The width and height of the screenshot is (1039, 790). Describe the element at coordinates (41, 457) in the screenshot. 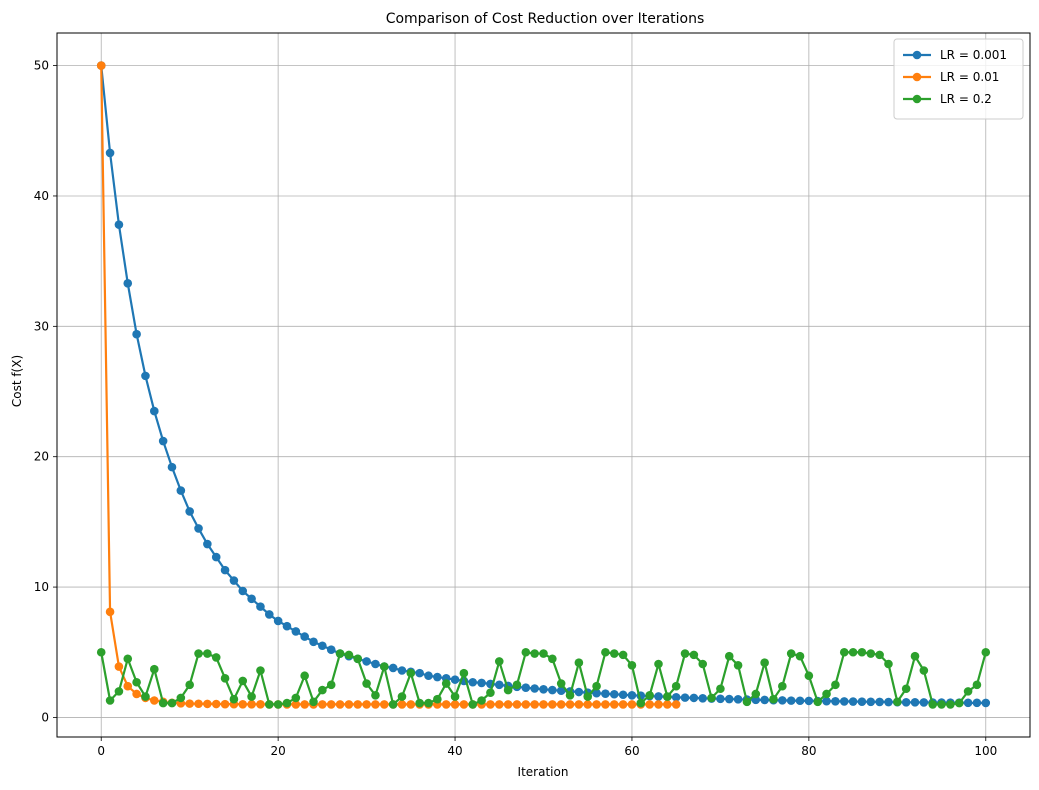

I see `y-tick-label: 20` at that location.